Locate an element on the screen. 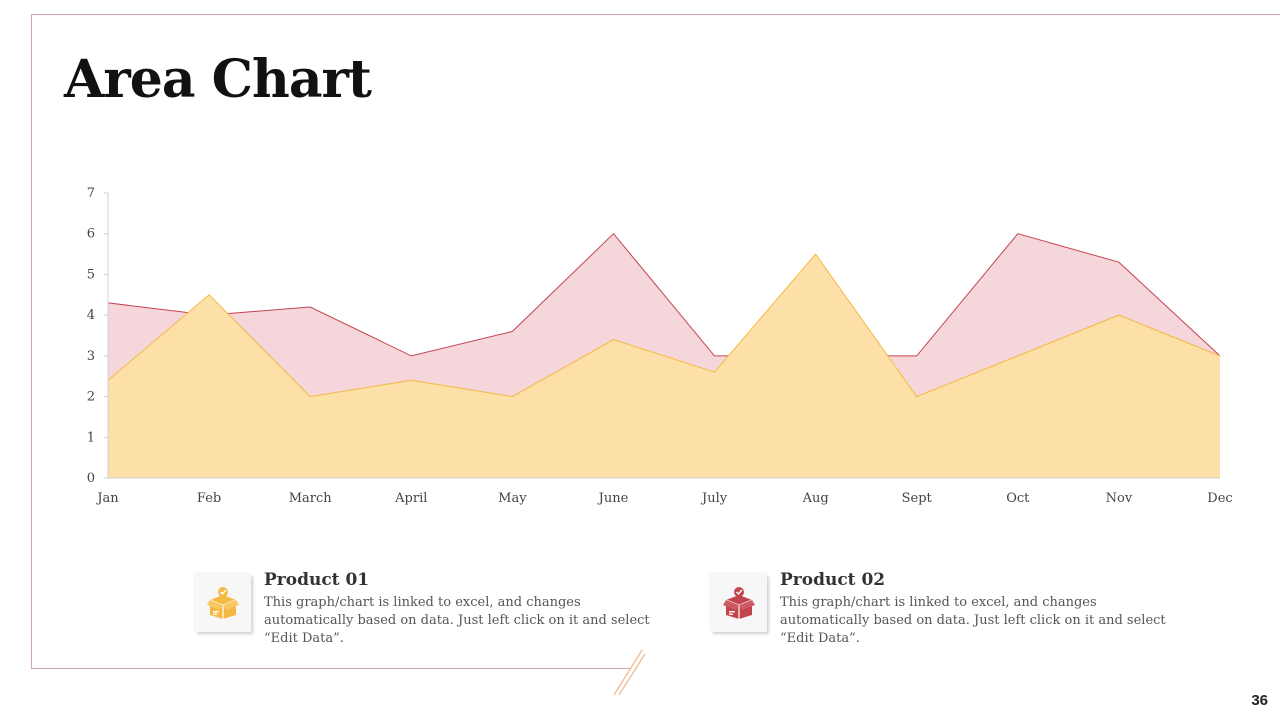  y-tick-label: 6 is located at coordinates (91, 234).